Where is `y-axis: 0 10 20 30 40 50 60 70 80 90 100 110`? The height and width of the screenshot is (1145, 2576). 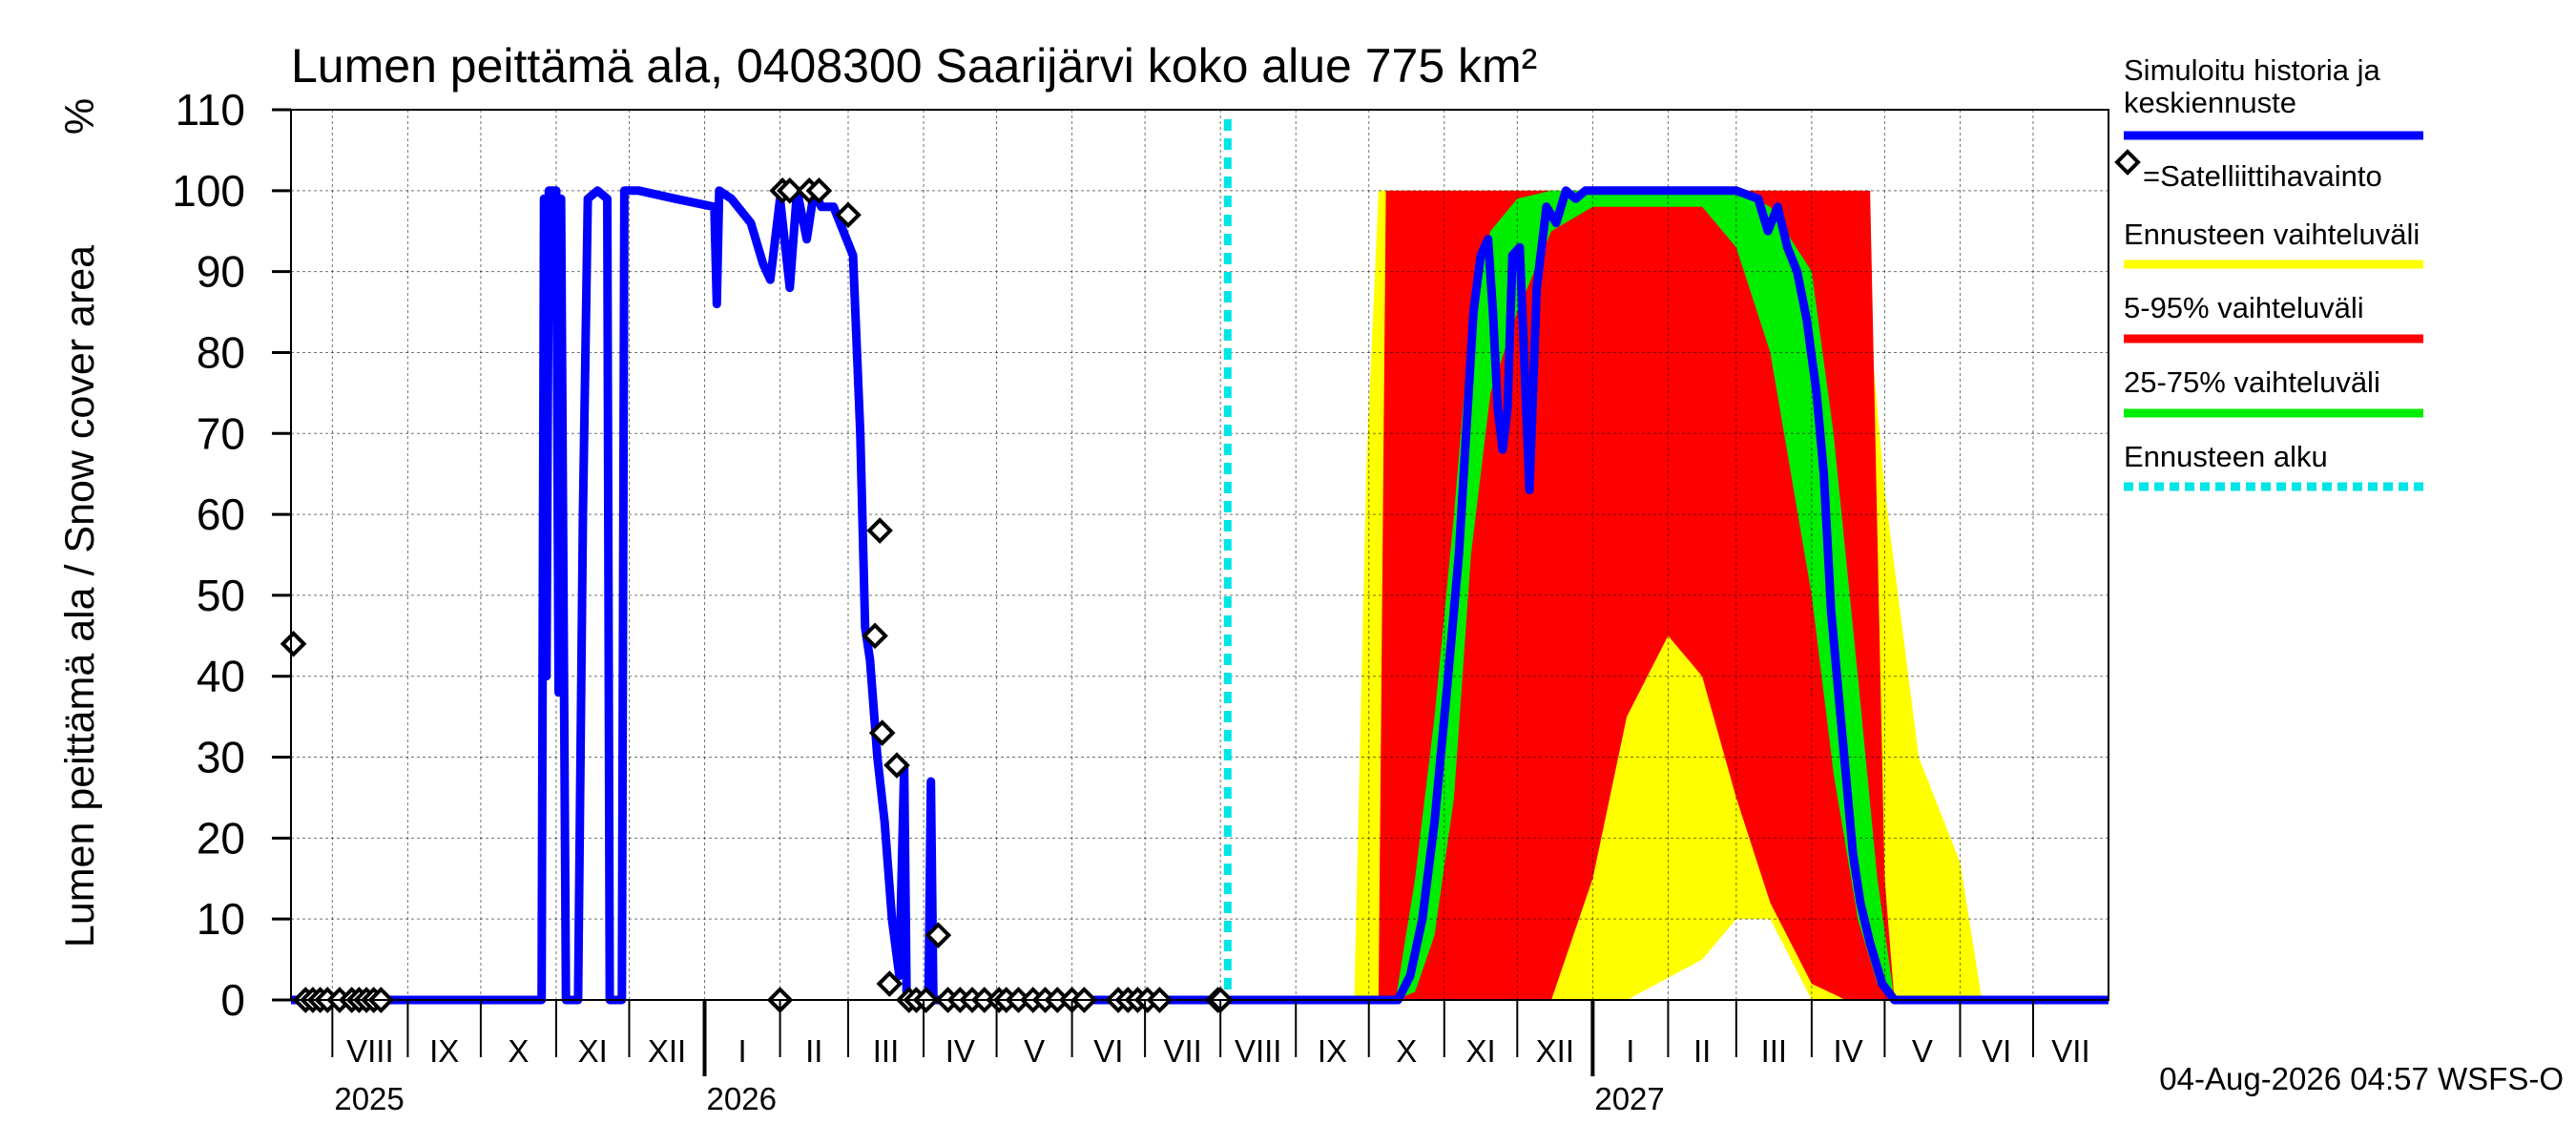
y-axis: 0 10 20 30 40 50 60 70 80 90 100 110 is located at coordinates (231, 555).